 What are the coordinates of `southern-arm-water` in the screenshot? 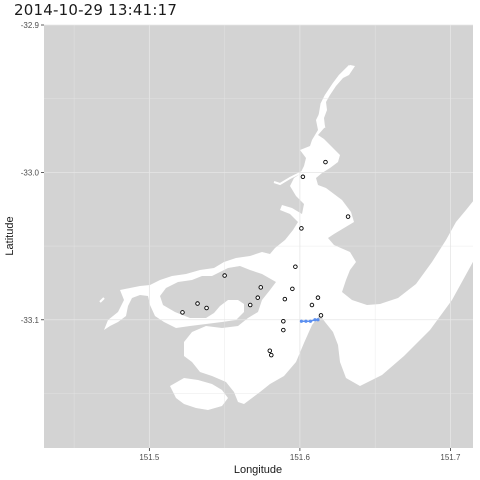 It's located at (251, 351).